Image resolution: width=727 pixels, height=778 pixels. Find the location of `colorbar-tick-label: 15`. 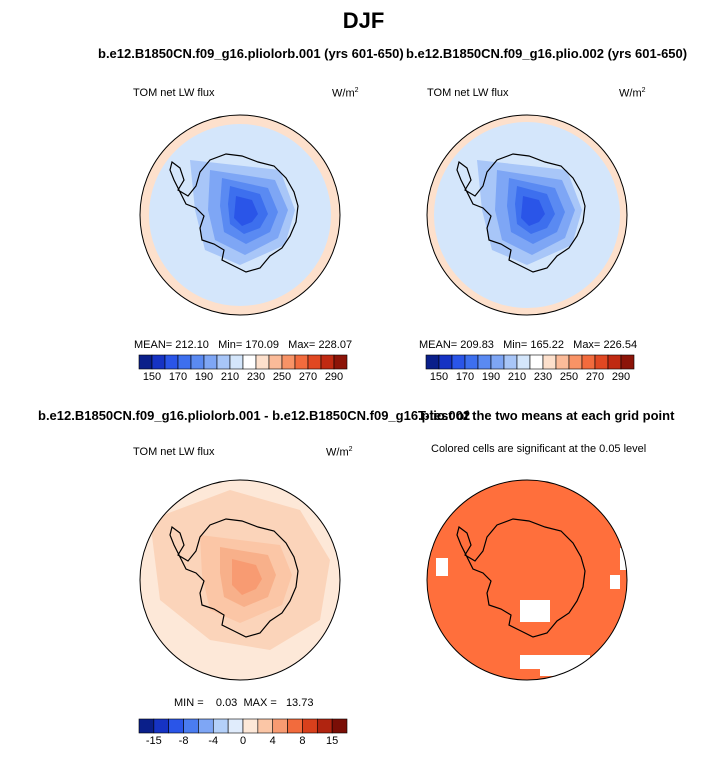

colorbar-tick-label: 15 is located at coordinates (332, 741).